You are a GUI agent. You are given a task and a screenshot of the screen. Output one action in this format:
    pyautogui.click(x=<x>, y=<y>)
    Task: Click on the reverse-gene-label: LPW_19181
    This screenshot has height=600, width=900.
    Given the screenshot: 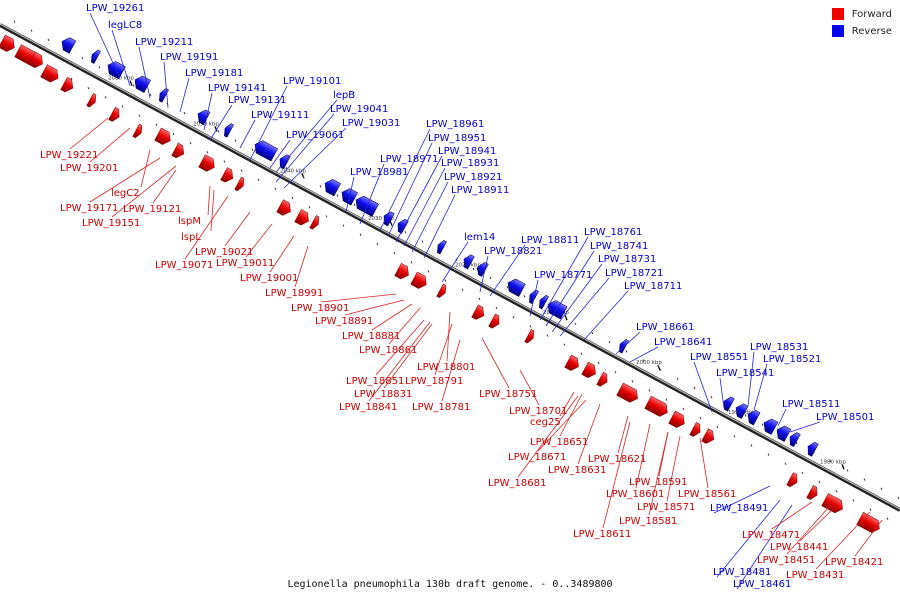 What is the action you would take?
    pyautogui.click(x=214, y=73)
    